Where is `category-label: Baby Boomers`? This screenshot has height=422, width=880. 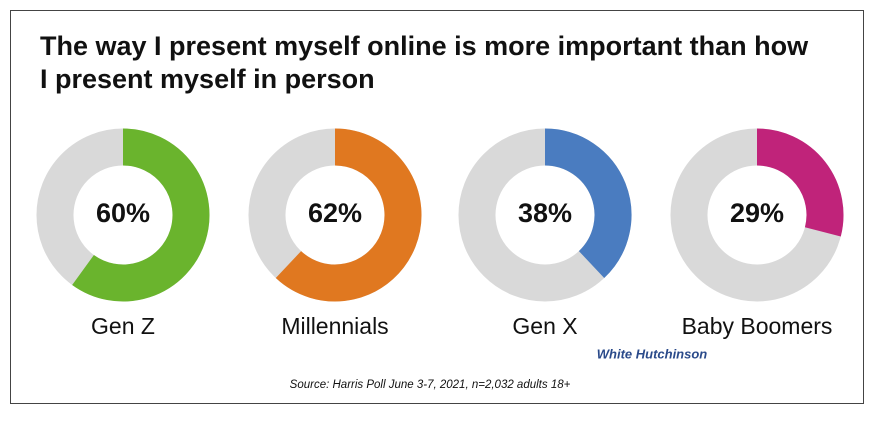 category-label: Baby Boomers is located at coordinates (757, 326).